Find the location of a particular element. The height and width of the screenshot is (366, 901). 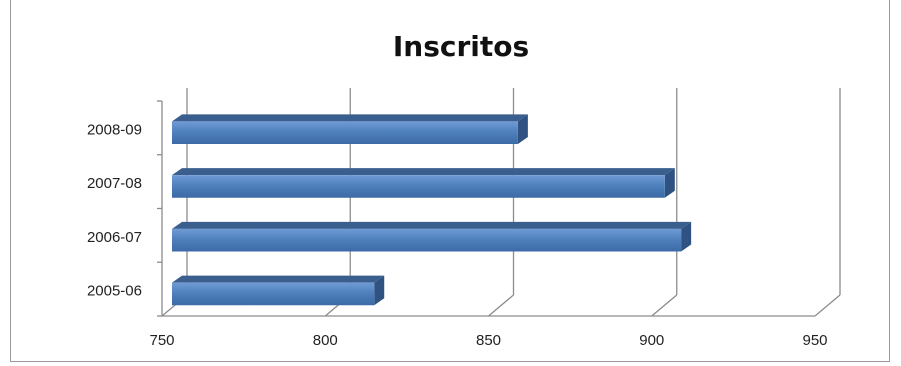

y-tick-label: 2006-07 is located at coordinates (114, 237).